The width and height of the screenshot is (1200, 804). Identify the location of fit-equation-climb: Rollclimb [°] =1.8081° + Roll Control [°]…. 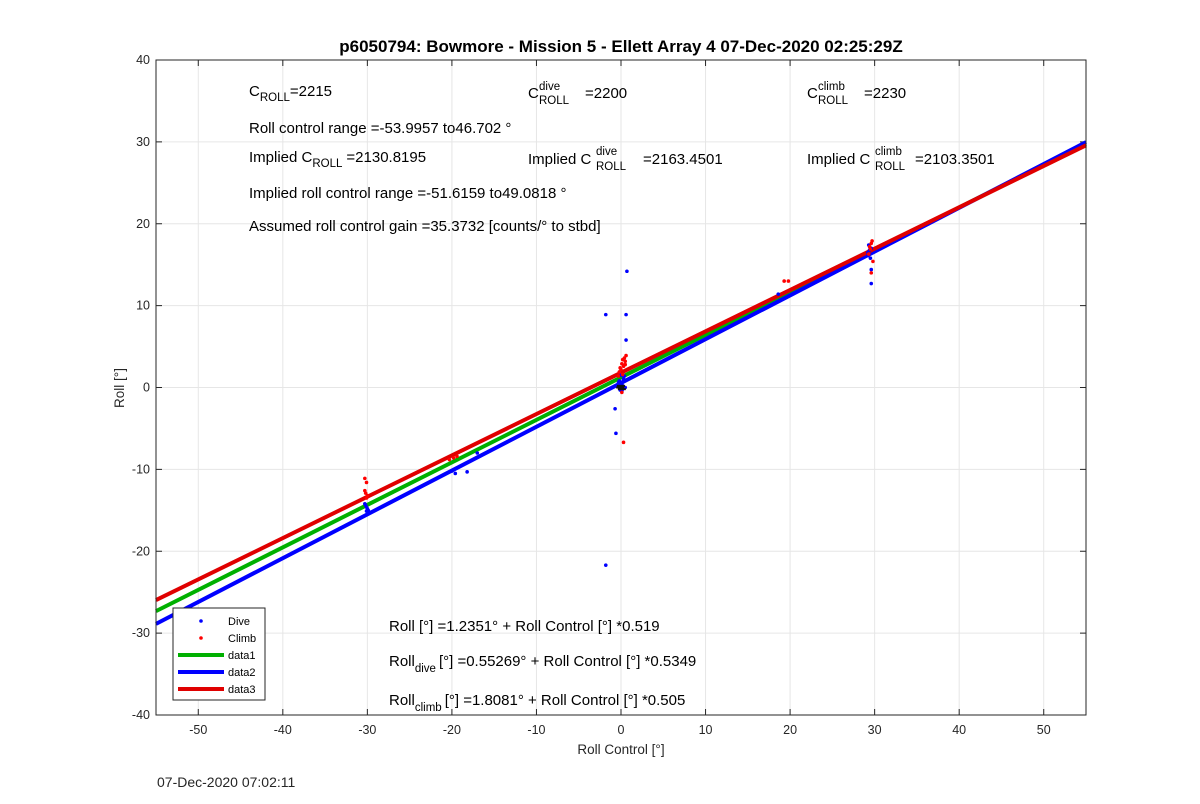
(537, 703).